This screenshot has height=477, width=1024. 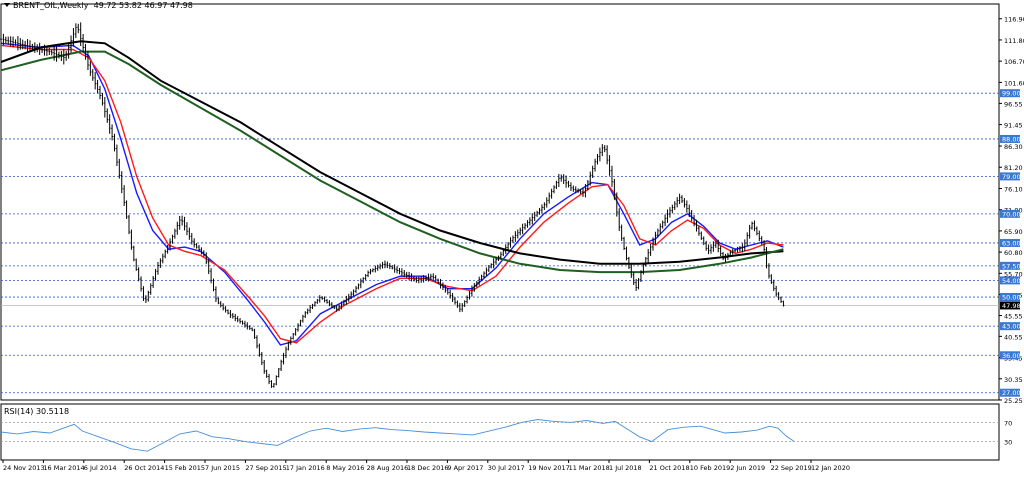 What do you see at coordinates (100, 468) in the screenshot?
I see `x-tick-label: 6 Jul 2014` at bounding box center [100, 468].